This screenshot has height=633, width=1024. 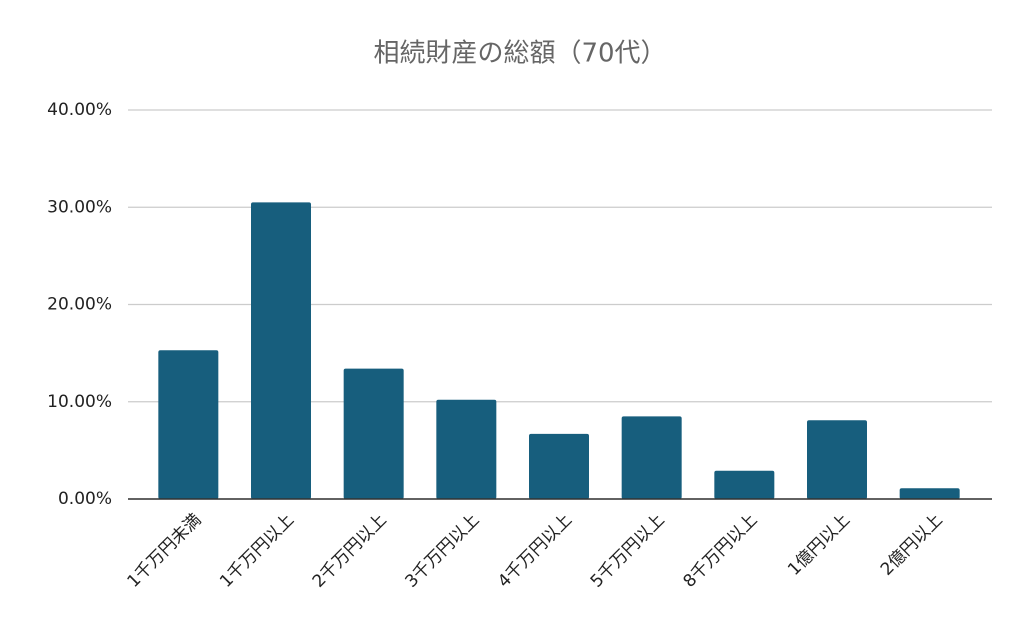 I want to click on x-tick-label: 4千万円以上, so click(x=535, y=551).